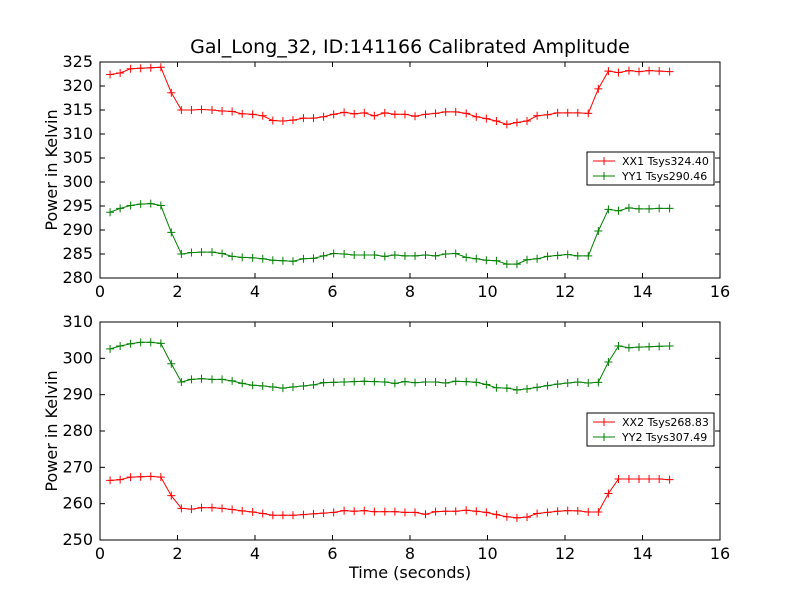  What do you see at coordinates (565, 553) in the screenshot?
I see `x-tick-label: 12` at bounding box center [565, 553].